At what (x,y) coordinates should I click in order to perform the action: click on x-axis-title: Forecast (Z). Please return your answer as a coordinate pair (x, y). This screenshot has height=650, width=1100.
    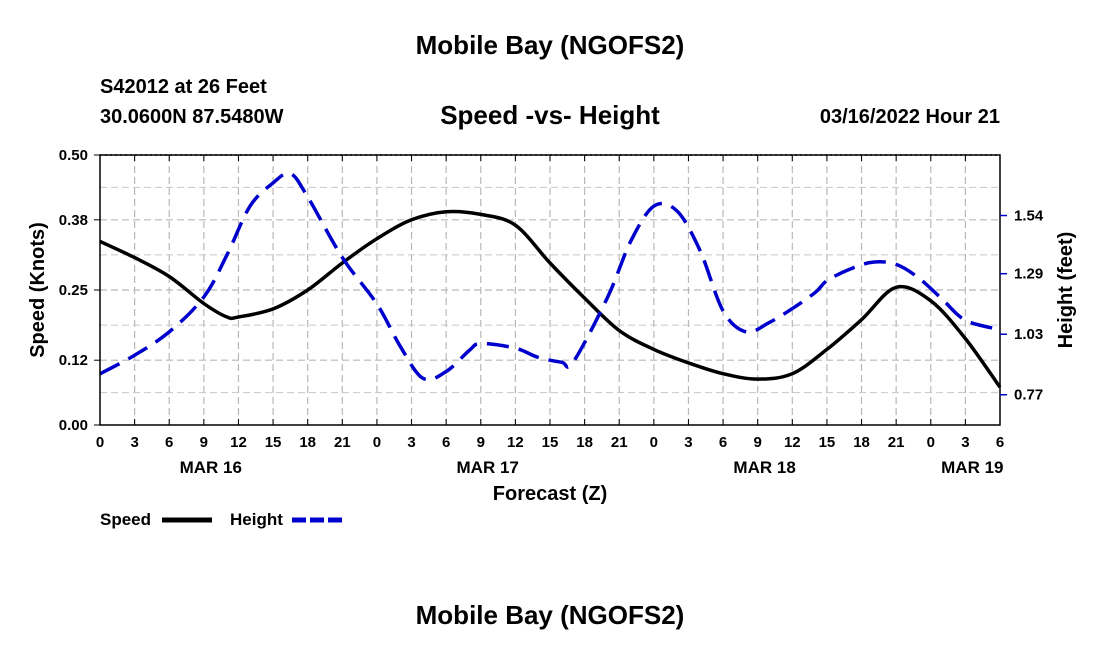
    Looking at the image, I should click on (550, 494).